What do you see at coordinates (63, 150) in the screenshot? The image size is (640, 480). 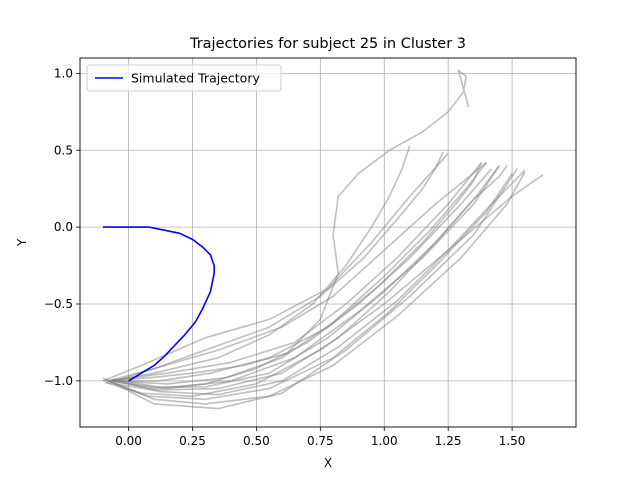 I see `y-tick-label: 0.5` at bounding box center [63, 150].